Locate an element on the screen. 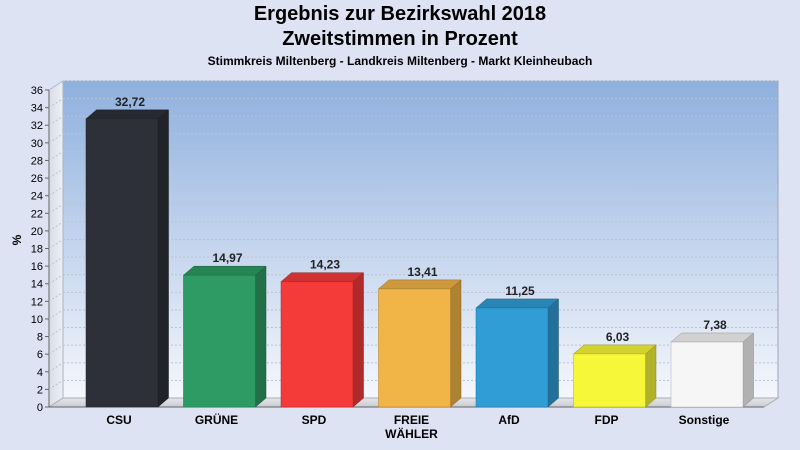 This screenshot has width=800, height=450. y-axis-label: % is located at coordinates (17, 239).